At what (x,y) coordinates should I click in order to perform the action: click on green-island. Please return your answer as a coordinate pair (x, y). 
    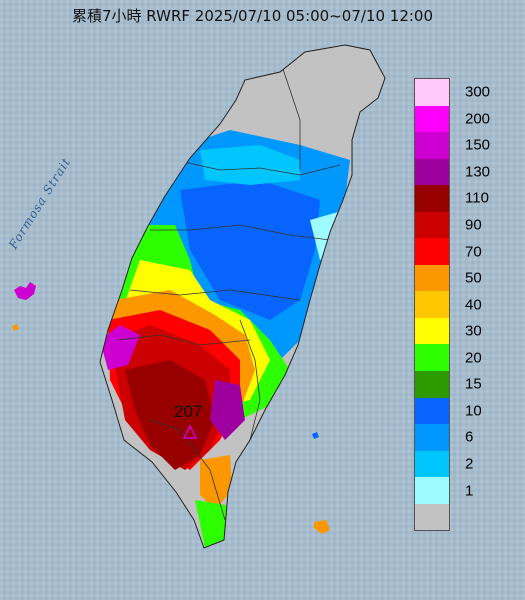
    Looking at the image, I should click on (315, 435).